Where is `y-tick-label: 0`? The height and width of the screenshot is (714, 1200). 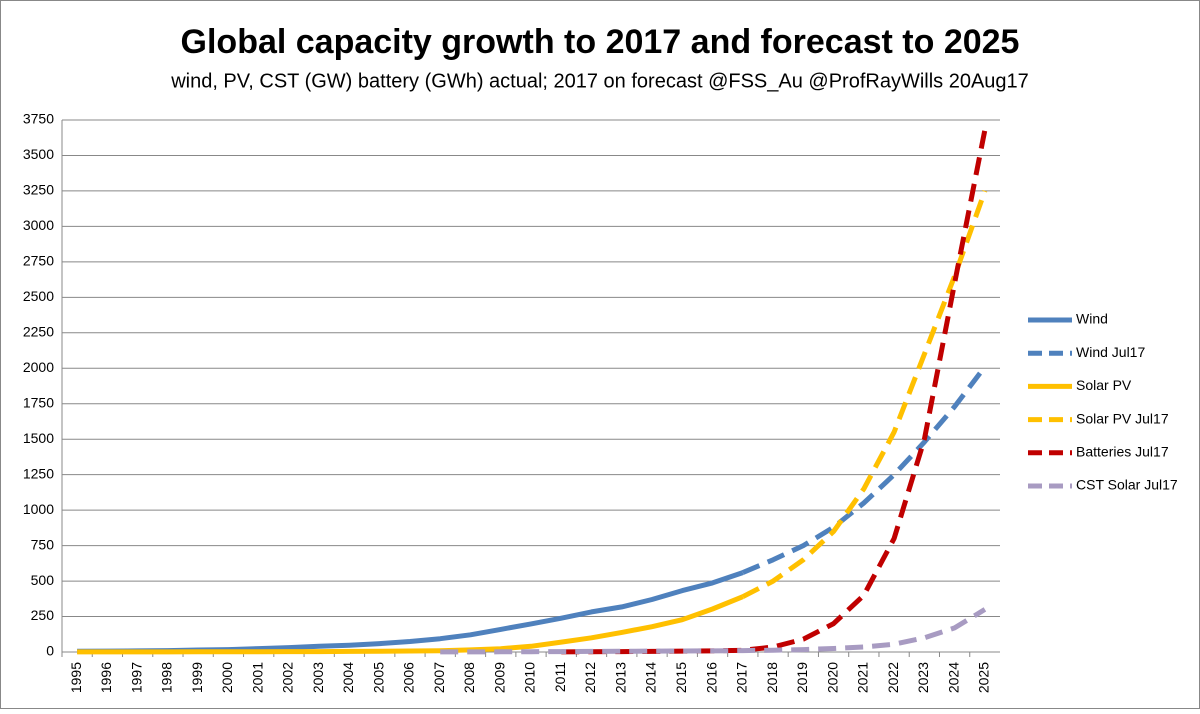 y-tick-label: 0 is located at coordinates (50, 651).